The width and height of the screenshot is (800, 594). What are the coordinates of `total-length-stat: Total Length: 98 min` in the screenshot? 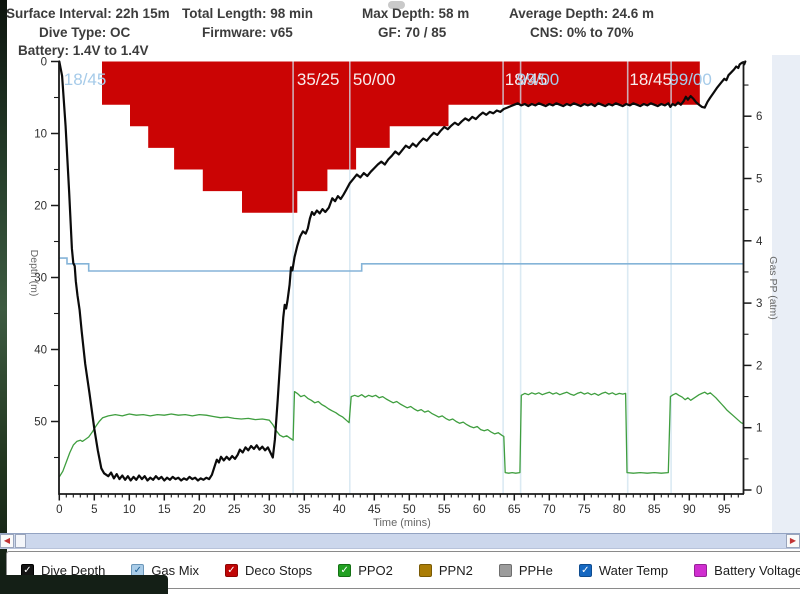 It's located at (247, 13).